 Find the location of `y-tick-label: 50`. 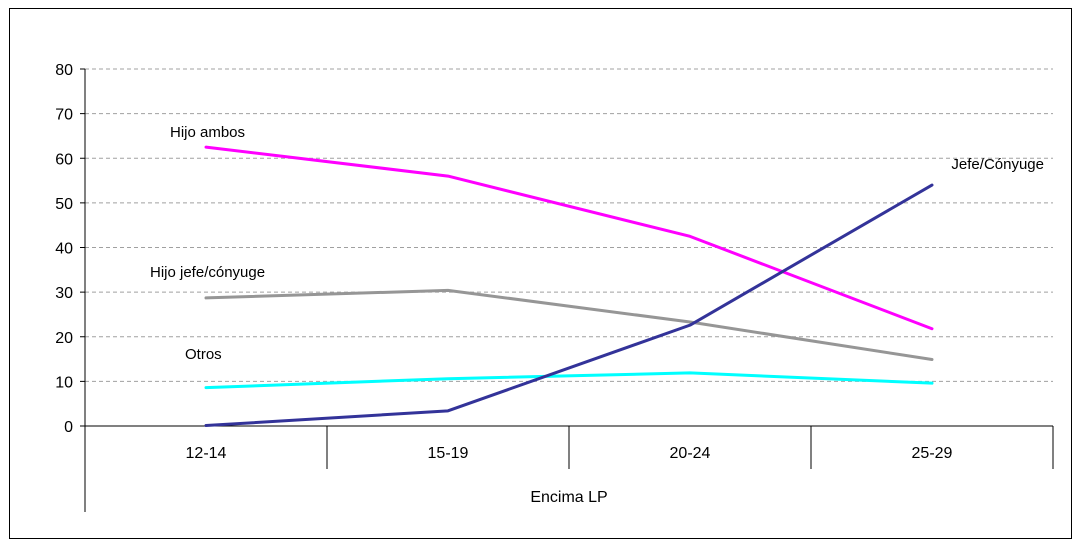

y-tick-label: 50 is located at coordinates (64, 204).